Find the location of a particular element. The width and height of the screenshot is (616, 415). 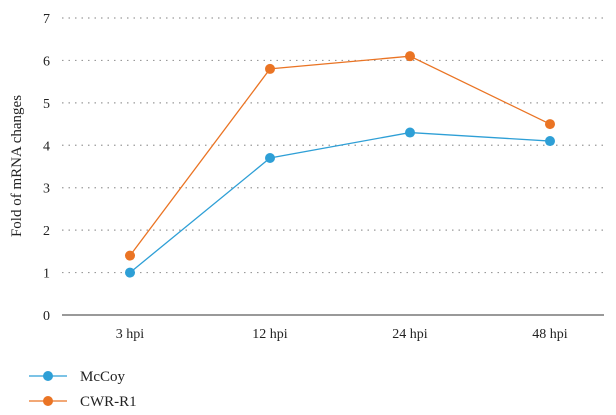

y-axis-title: Fold of mRNA changes is located at coordinates (17, 166).